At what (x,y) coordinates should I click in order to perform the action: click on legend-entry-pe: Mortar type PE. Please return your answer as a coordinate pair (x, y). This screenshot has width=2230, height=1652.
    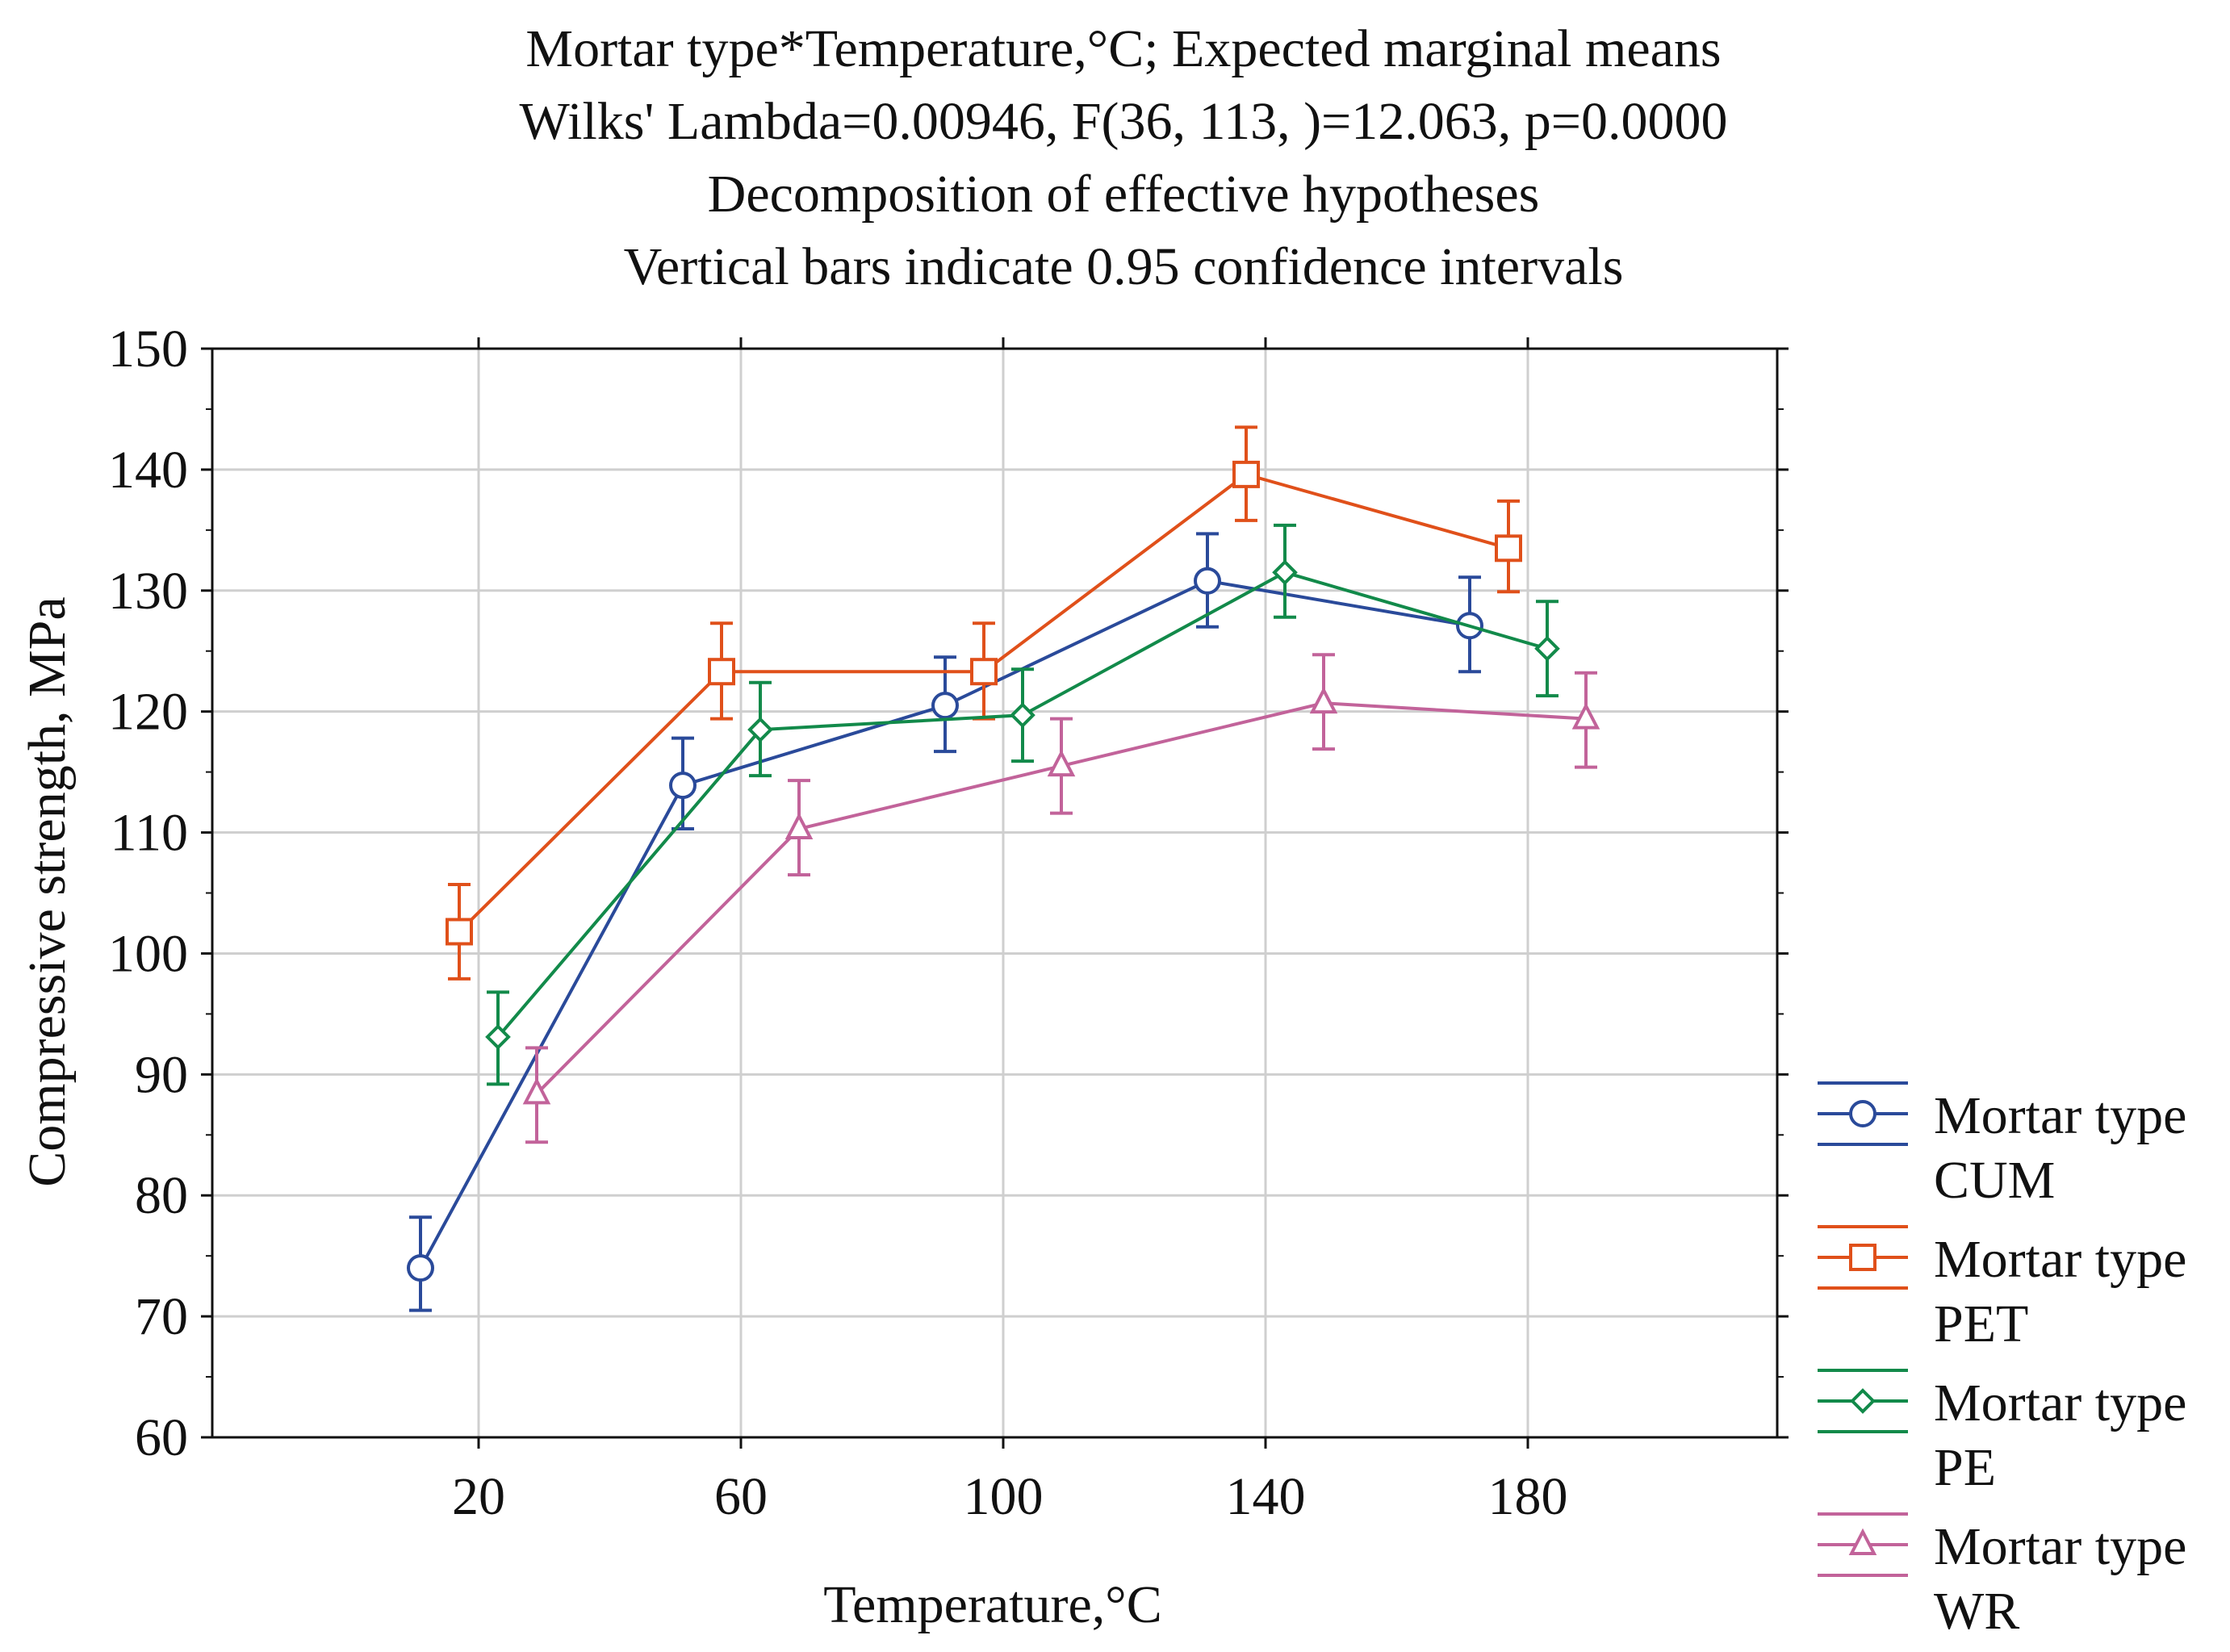
    Looking at the image, I should click on (2002, 1433).